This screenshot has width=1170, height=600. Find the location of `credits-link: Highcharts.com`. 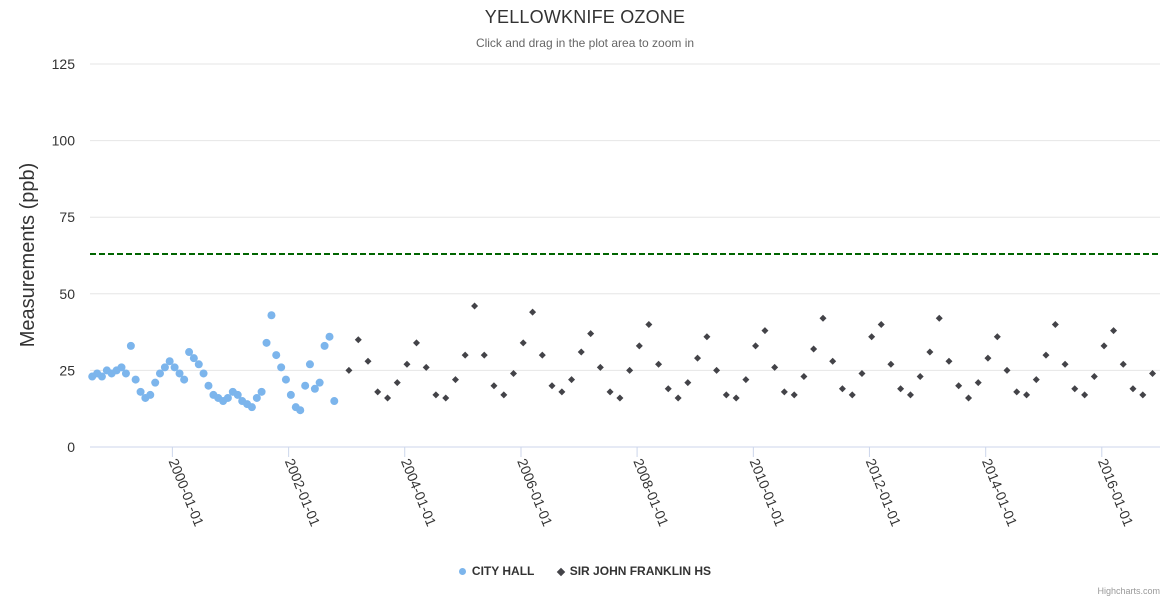

credits-link: Highcharts.com is located at coordinates (1128, 591).